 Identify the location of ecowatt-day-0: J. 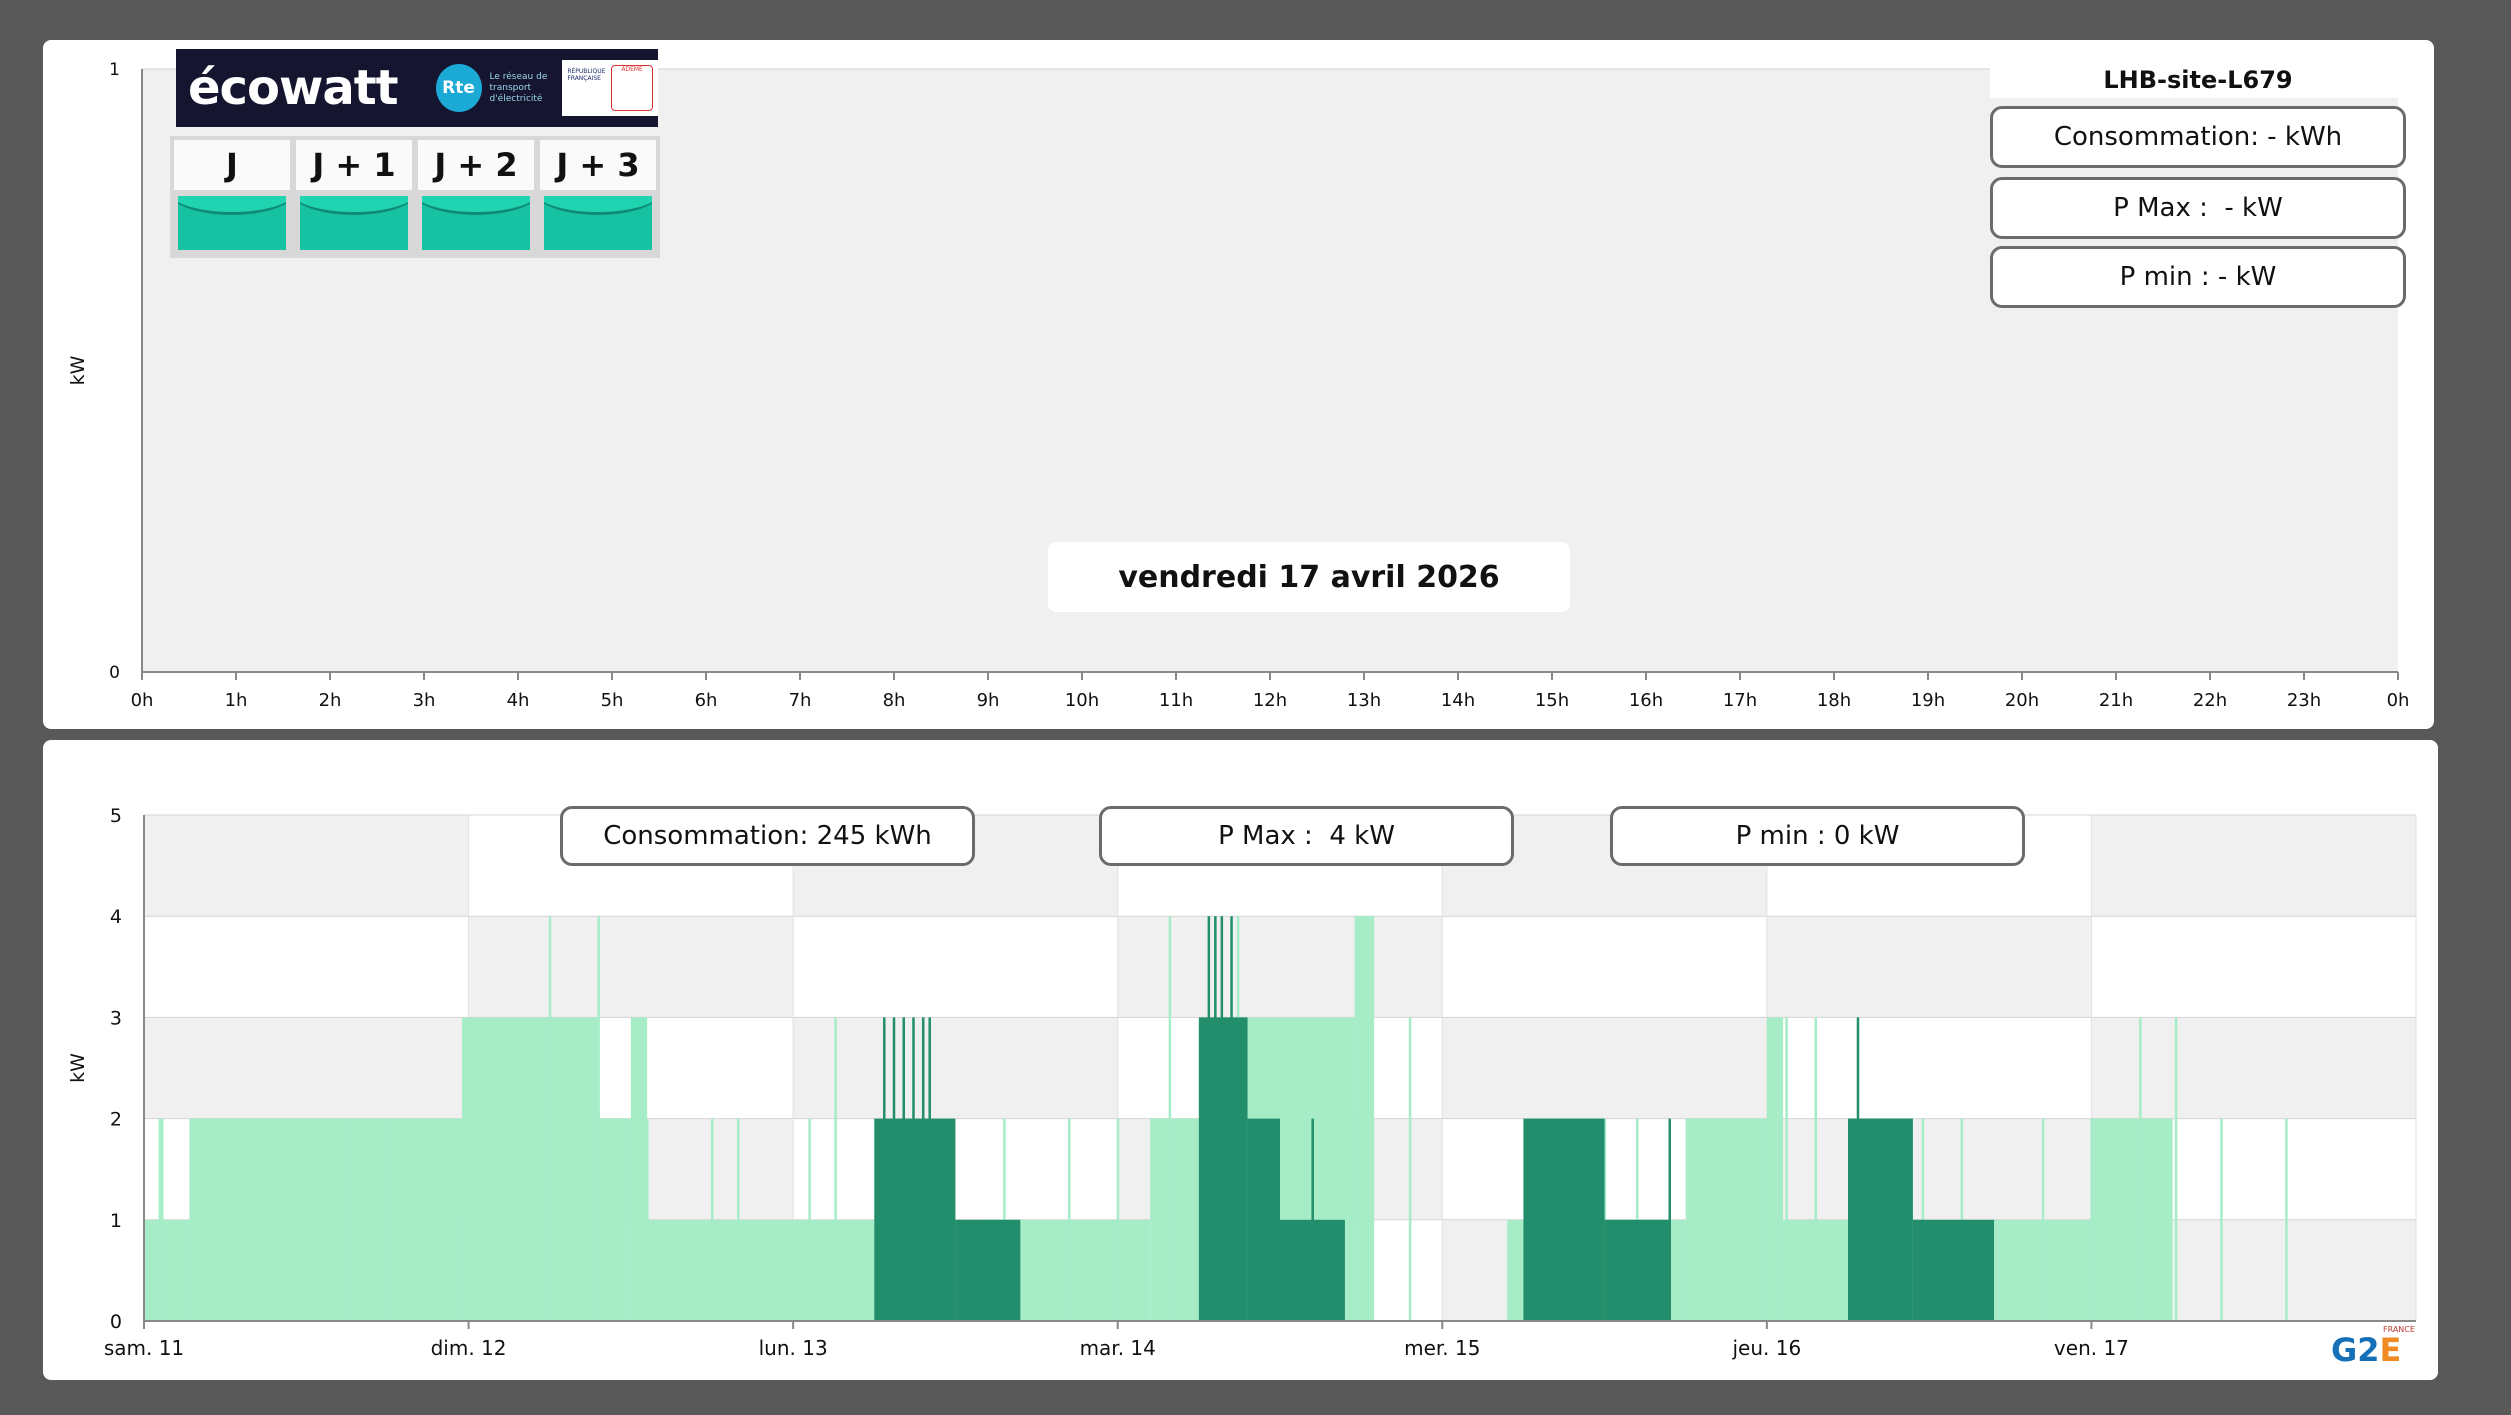
(232, 197).